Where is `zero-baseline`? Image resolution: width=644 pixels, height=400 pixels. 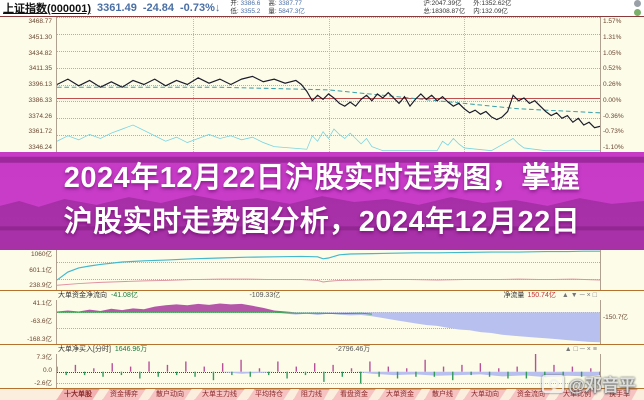
zero-baseline is located at coordinates (328, 372).